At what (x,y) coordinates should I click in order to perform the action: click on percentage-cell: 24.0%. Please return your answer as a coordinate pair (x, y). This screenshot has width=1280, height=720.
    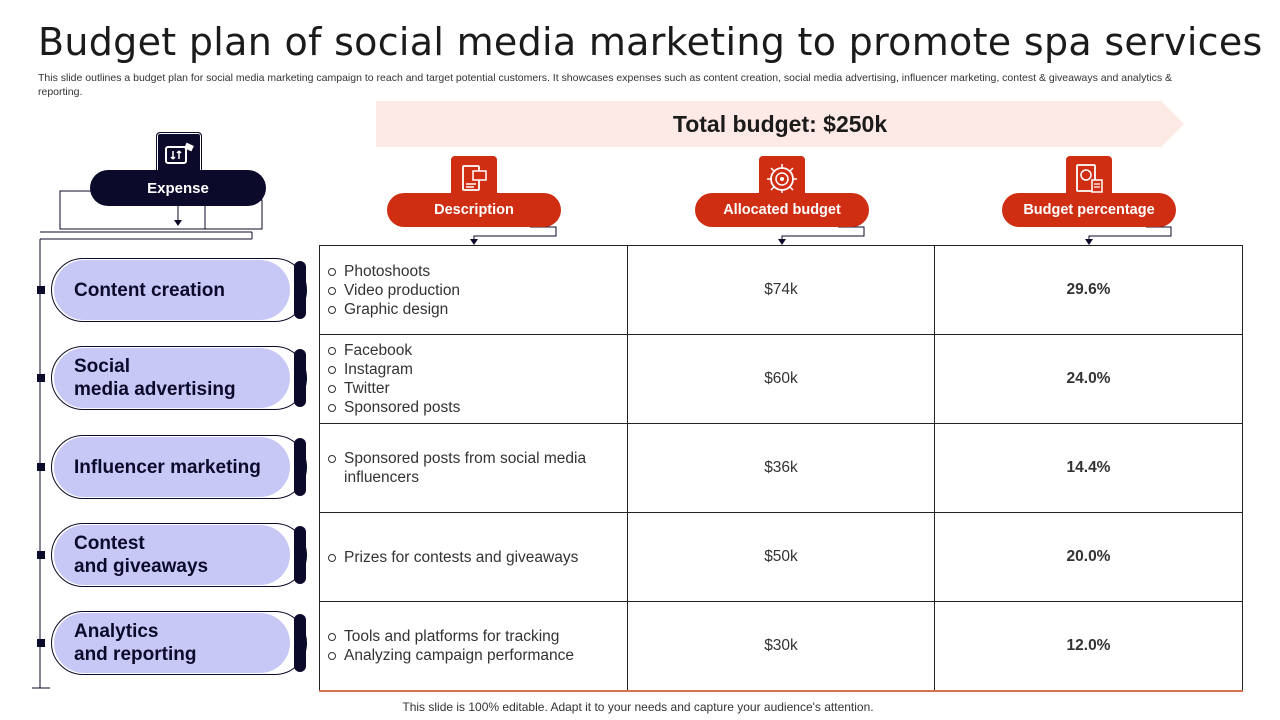
    Looking at the image, I should click on (1088, 379).